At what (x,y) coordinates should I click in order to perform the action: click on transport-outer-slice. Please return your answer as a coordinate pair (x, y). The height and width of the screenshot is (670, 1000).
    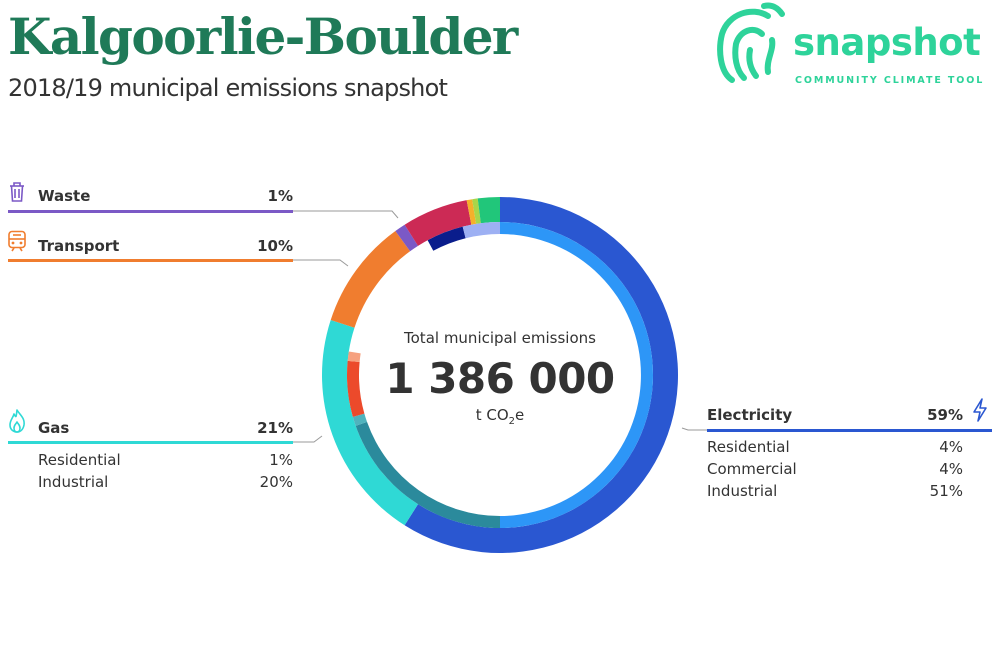
    Looking at the image, I should click on (370, 279).